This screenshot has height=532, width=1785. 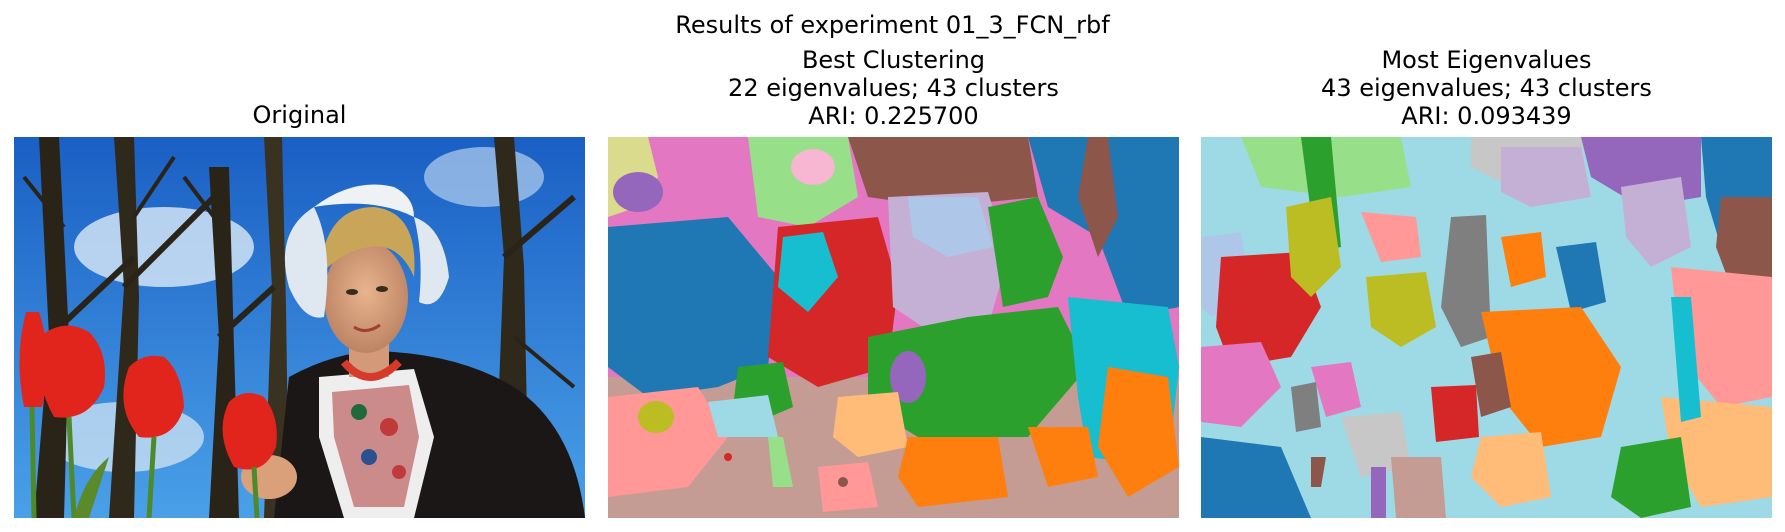 I want to click on panel-title-line: Original, so click(x=299, y=115).